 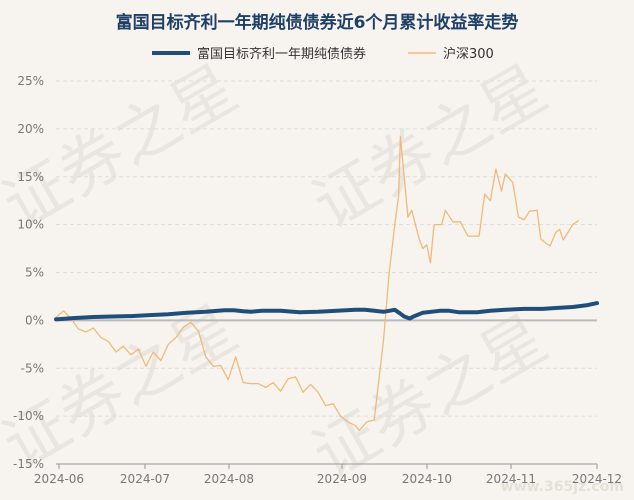 I want to click on legend: 富国目标齐利一年期纯债债券 沪深300, so click(x=323, y=54).